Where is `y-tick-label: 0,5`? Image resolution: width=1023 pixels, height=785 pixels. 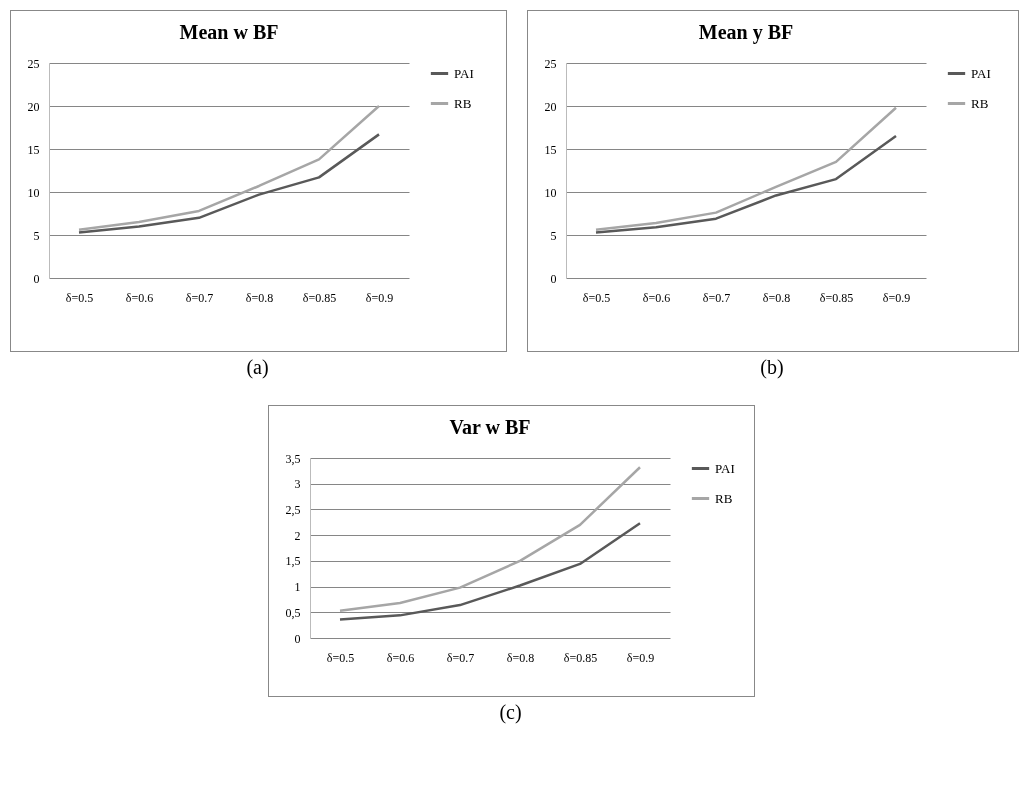
y-tick-label: 0,5 is located at coordinates (293, 612).